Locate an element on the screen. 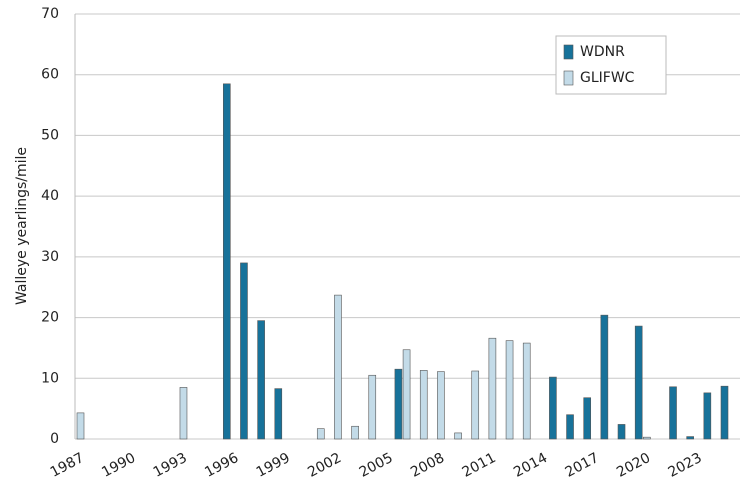 This screenshot has width=750, height=488. x-tick-label: 1993 is located at coordinates (170, 465).